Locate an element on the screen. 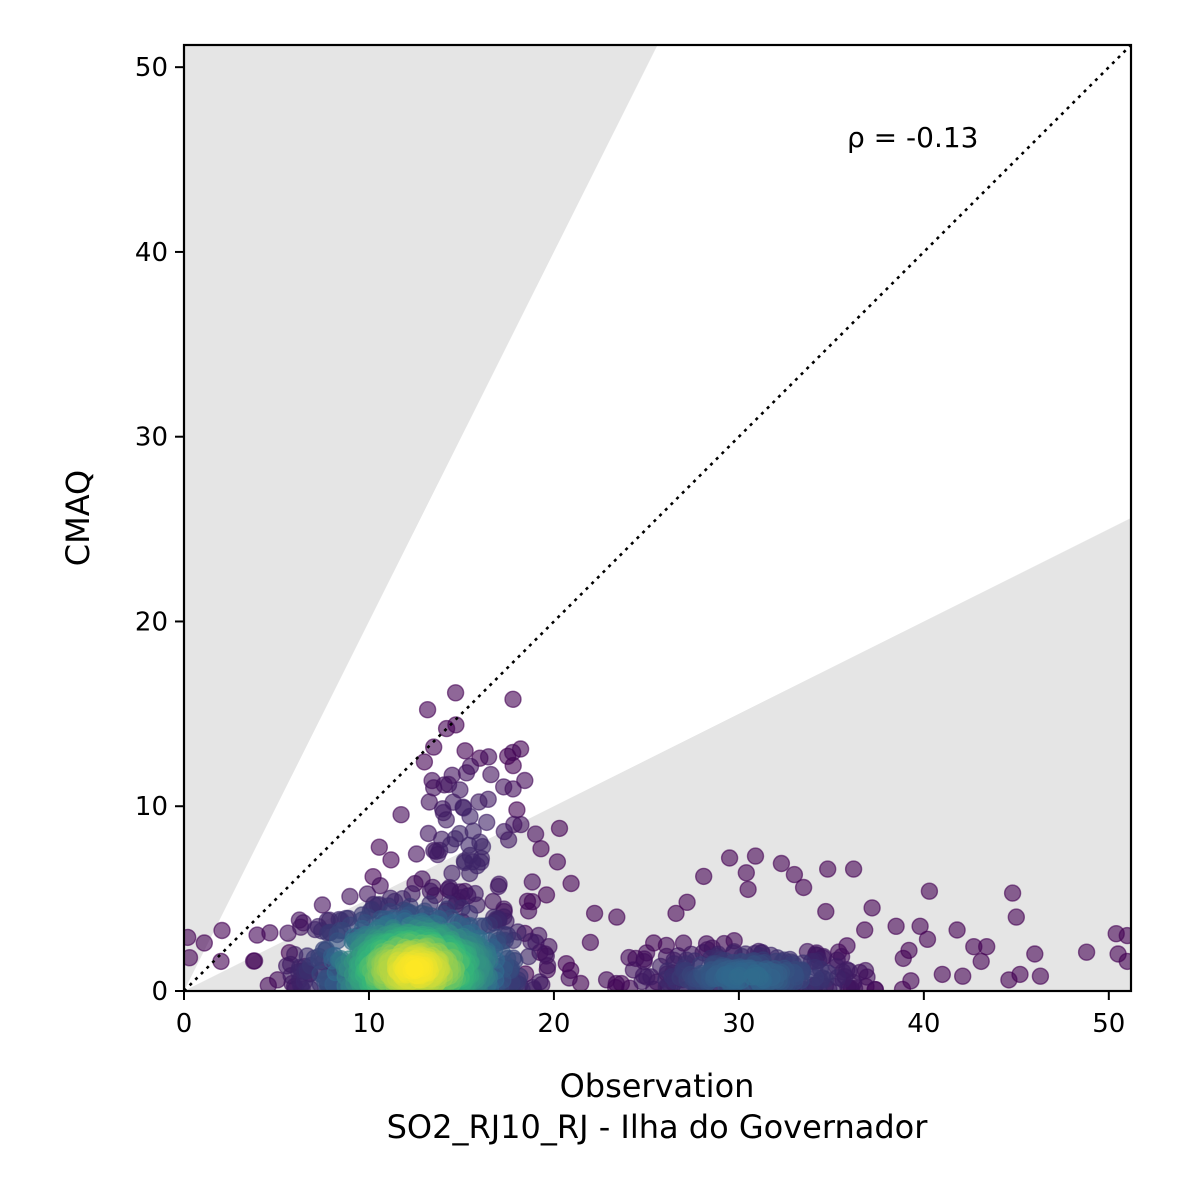 This screenshot has width=1200, height=1200. y-tick-label: 10 is located at coordinates (151, 807).